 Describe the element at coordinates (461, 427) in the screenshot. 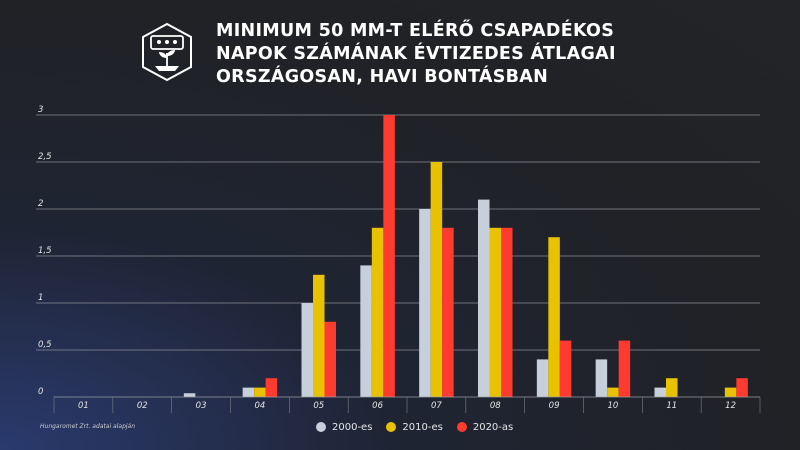

I see `legend-swatch-2020` at that location.